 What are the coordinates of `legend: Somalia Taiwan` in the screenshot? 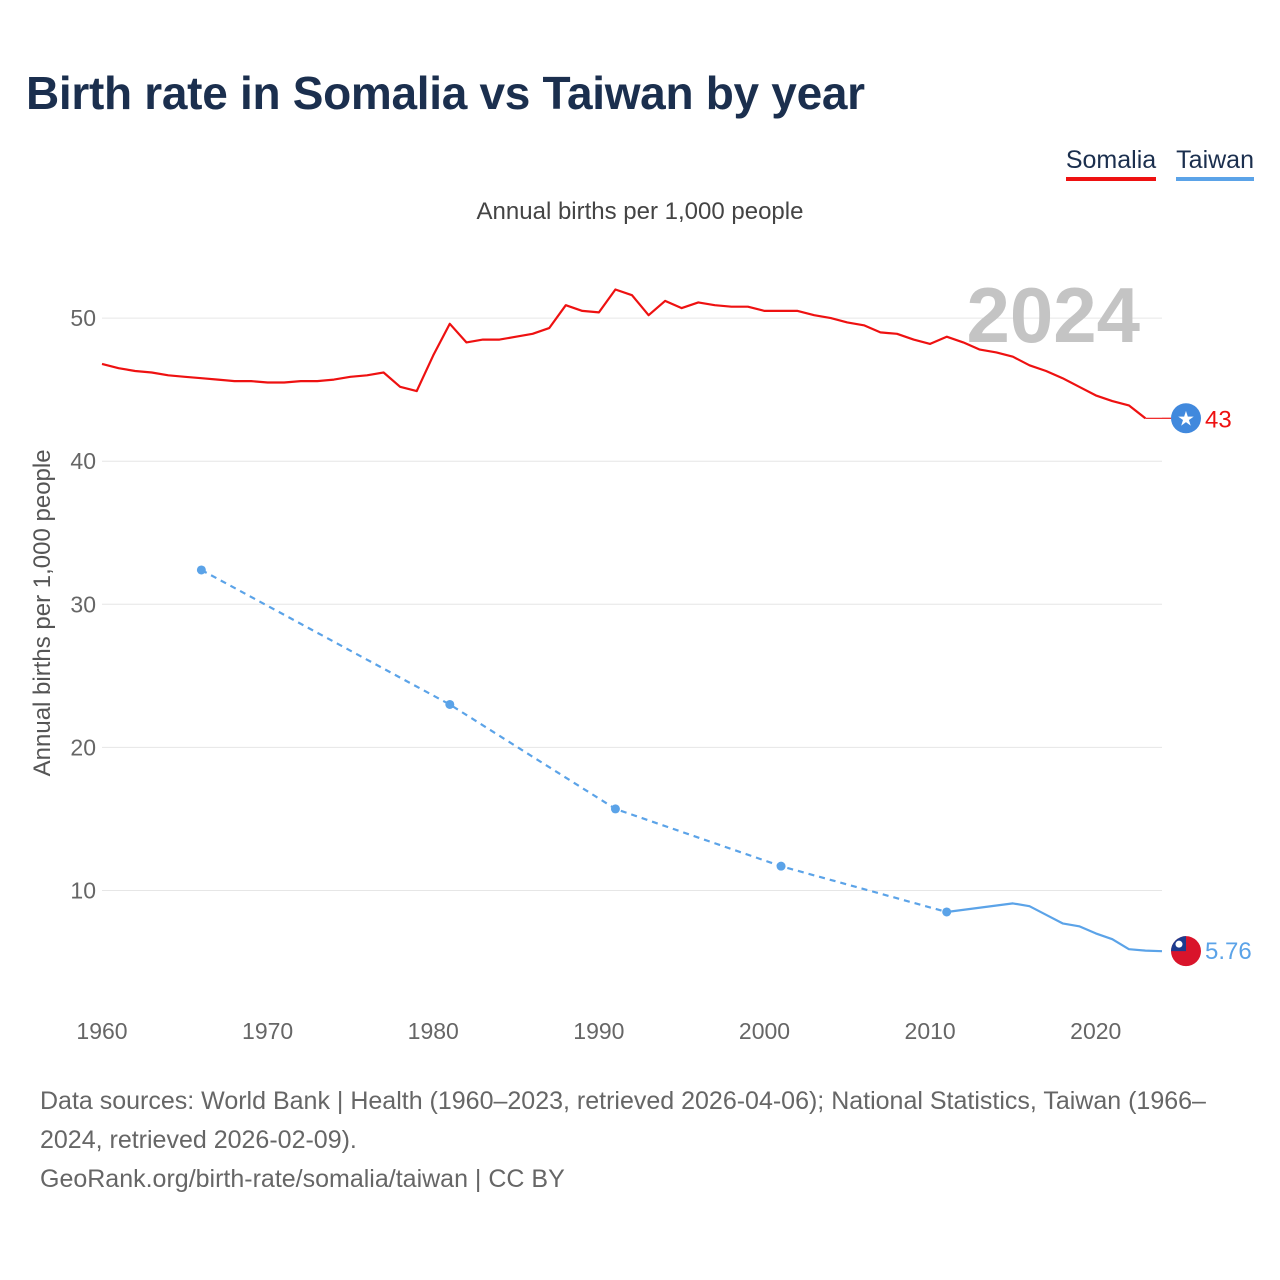 It's located at (1159, 163).